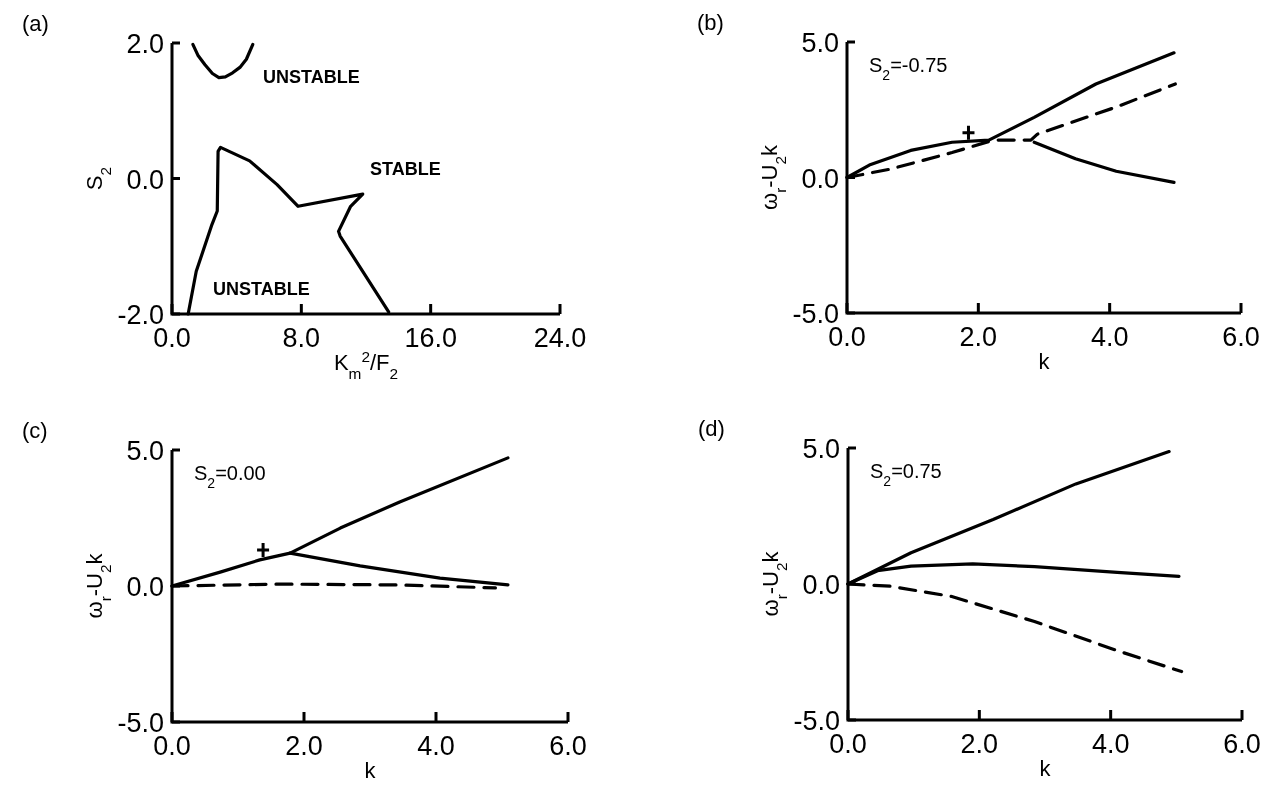 The height and width of the screenshot is (792, 1269). Describe the element at coordinates (560, 338) in the screenshot. I see `x-tick-label: 24.0` at that location.